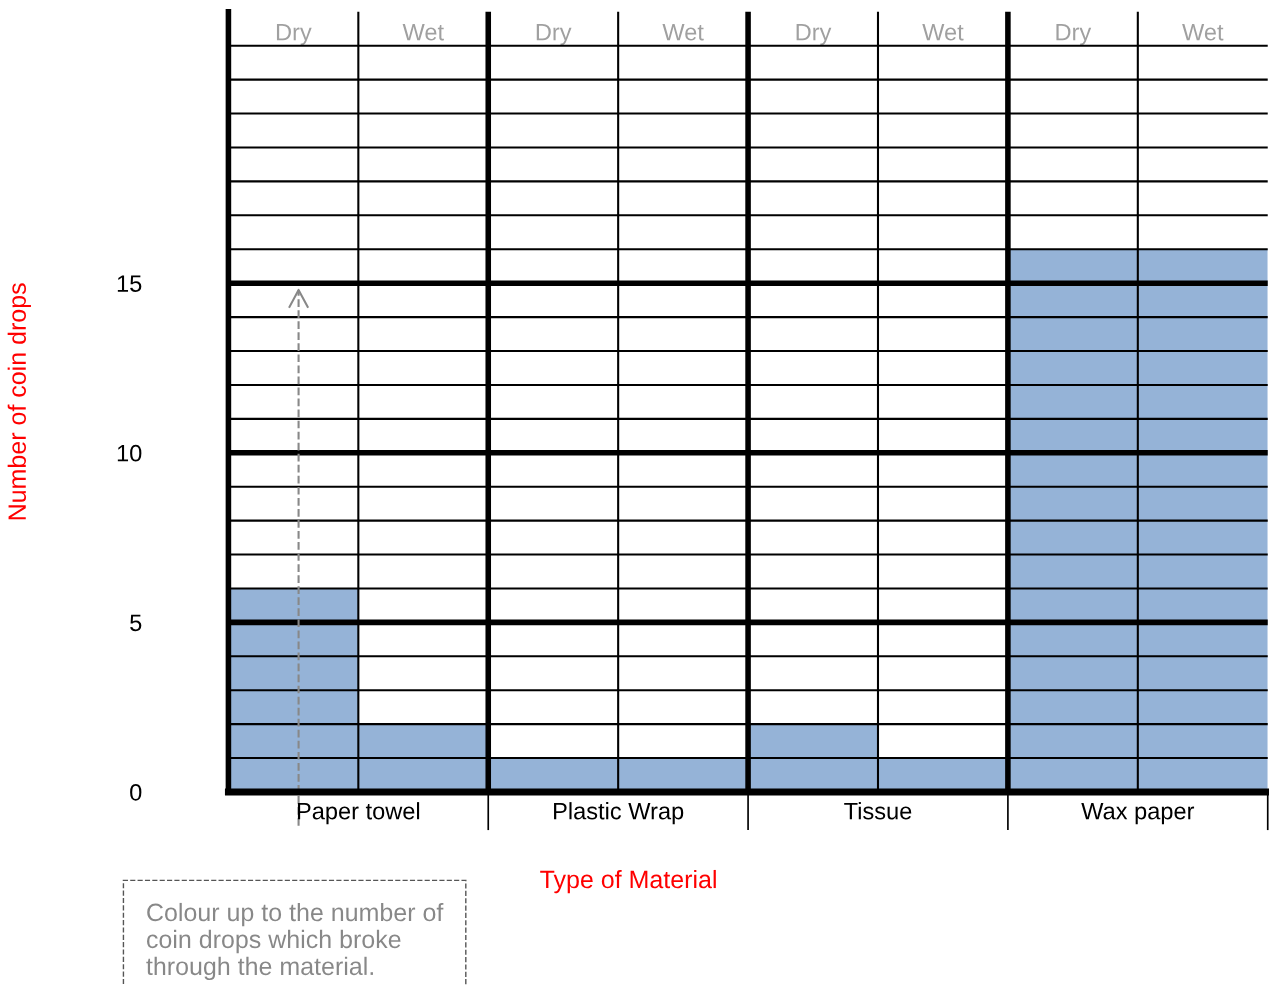 Image resolution: width=1269 pixels, height=985 pixels. What do you see at coordinates (1138, 813) in the screenshot?
I see `text: Wax paper` at bounding box center [1138, 813].